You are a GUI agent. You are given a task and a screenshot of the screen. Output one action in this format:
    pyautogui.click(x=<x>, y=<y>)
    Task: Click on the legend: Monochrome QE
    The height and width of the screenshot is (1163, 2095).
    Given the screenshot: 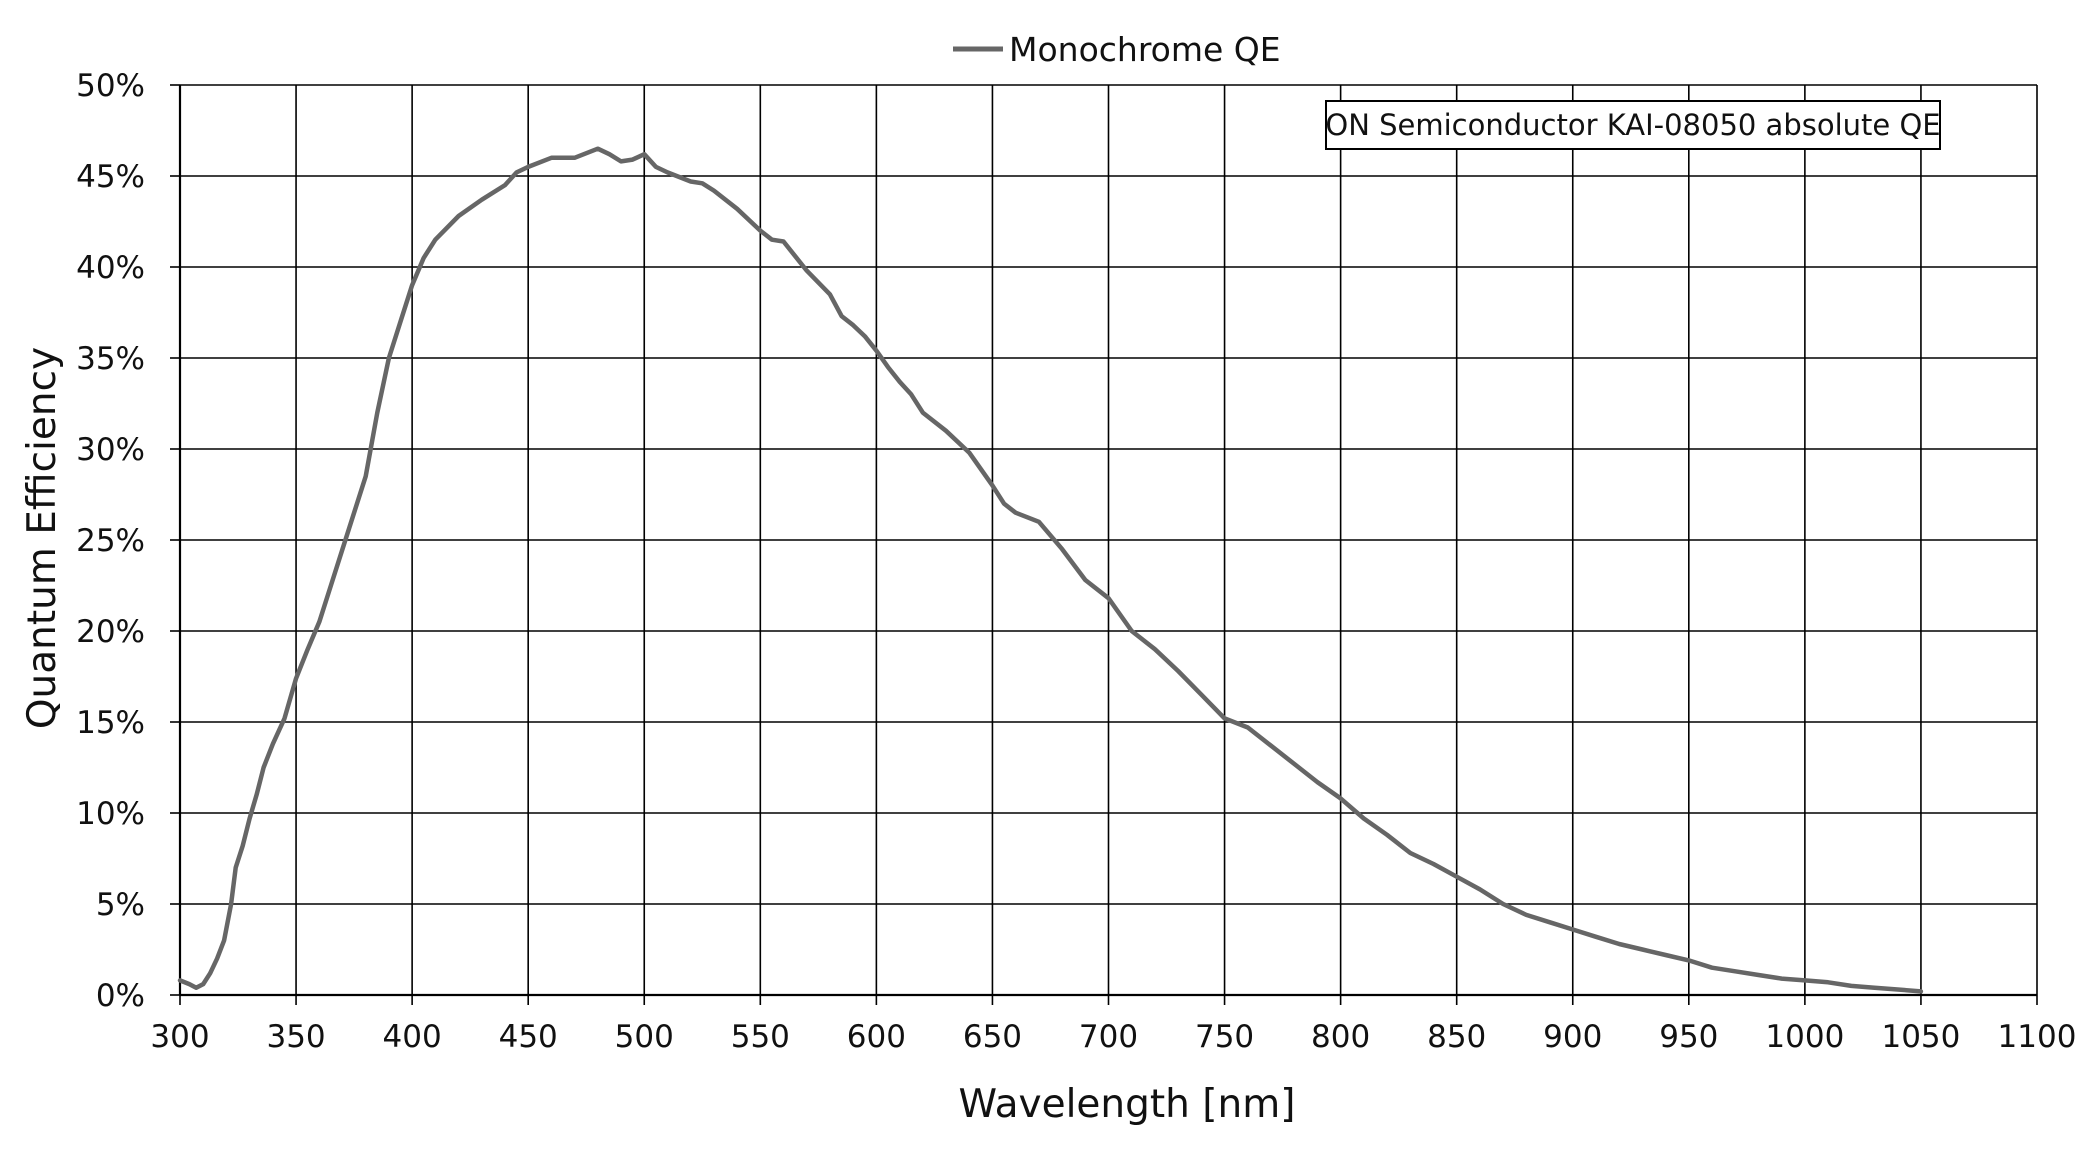 What is the action you would take?
    pyautogui.click(x=1117, y=49)
    